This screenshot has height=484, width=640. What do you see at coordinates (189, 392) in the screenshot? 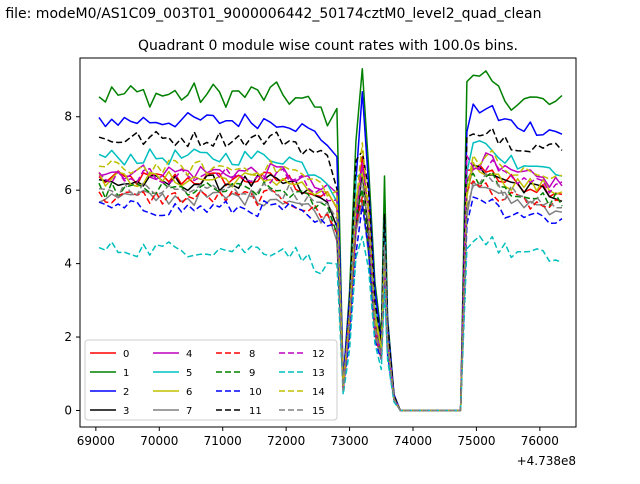
I see `legend-label: 6` at bounding box center [189, 392].